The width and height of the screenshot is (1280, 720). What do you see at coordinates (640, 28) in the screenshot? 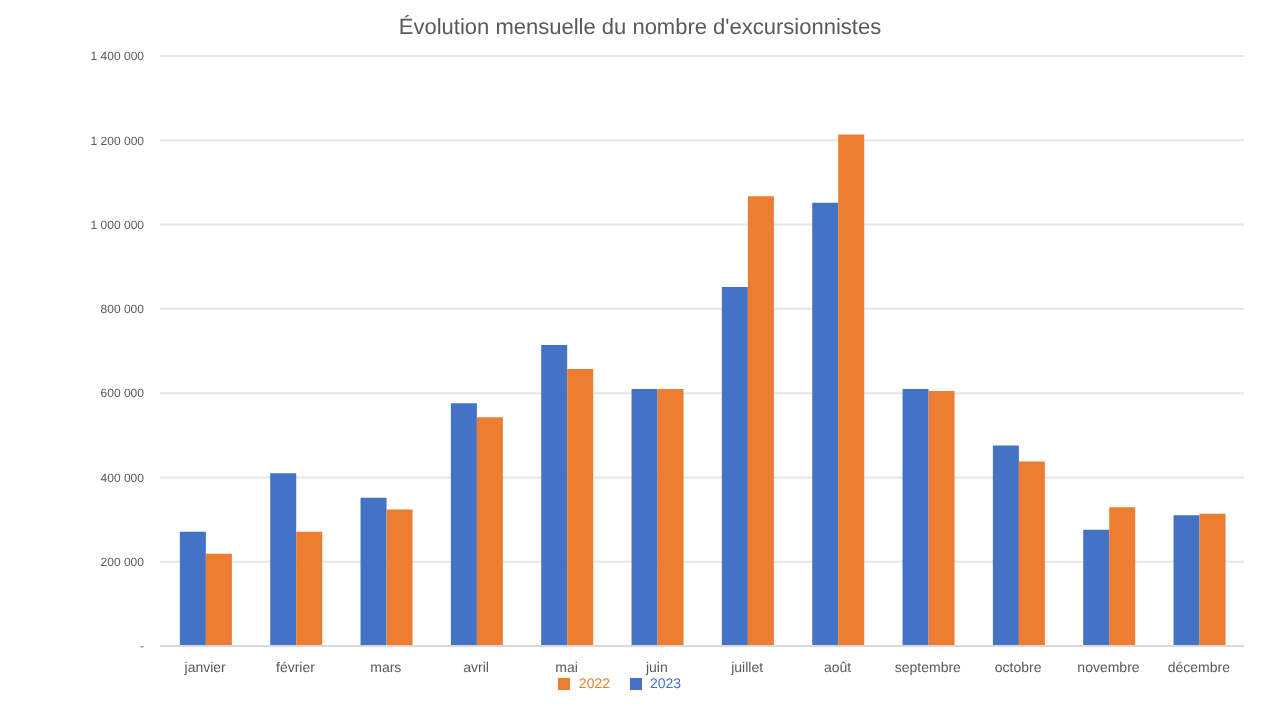
I see `chart-title: Évolution mensuelle du nombre d'excursionnistes` at bounding box center [640, 28].